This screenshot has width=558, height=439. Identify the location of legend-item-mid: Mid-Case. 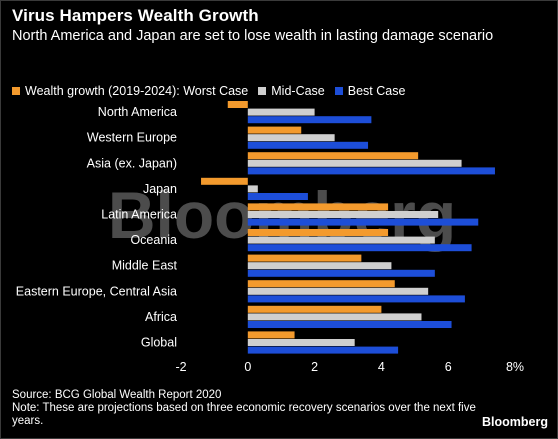
(291, 91).